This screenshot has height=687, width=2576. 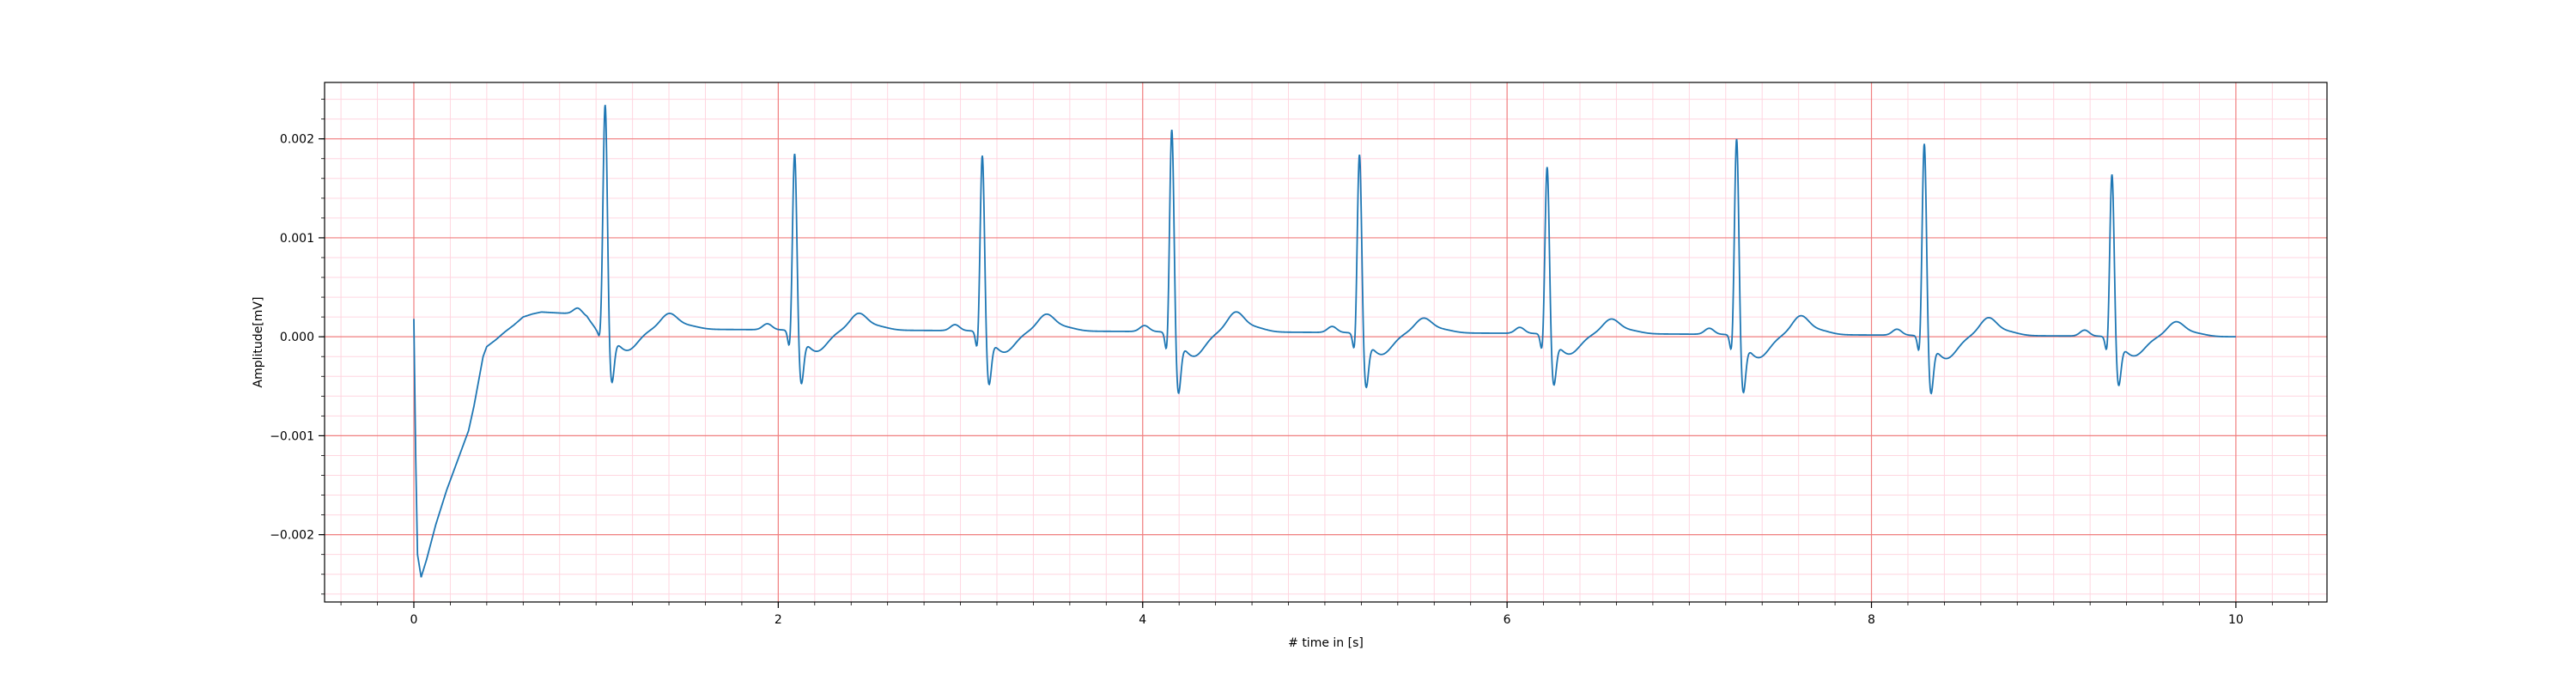 What do you see at coordinates (1872, 620) in the screenshot?
I see `x-tick-label: 8` at bounding box center [1872, 620].